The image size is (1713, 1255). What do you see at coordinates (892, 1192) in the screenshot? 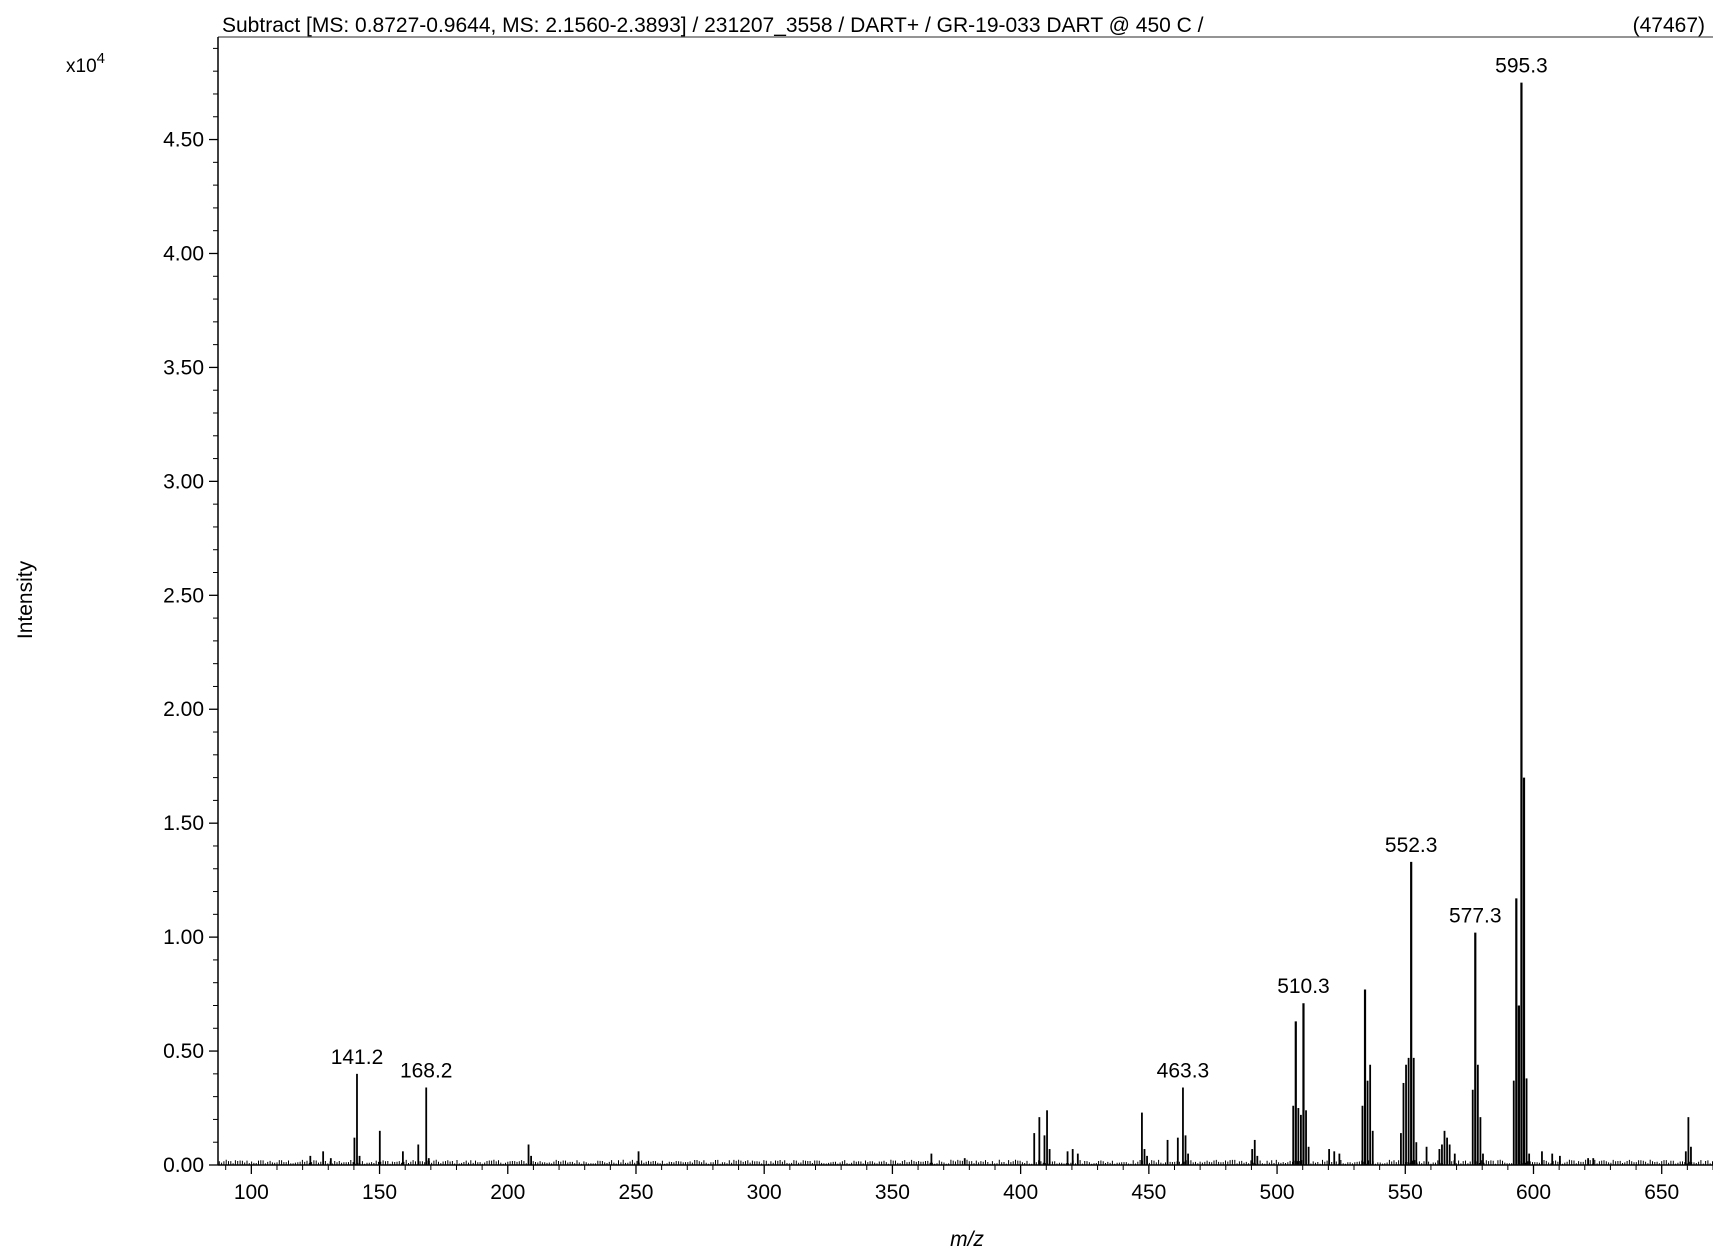
I see `x-tick-label: 350` at bounding box center [892, 1192].